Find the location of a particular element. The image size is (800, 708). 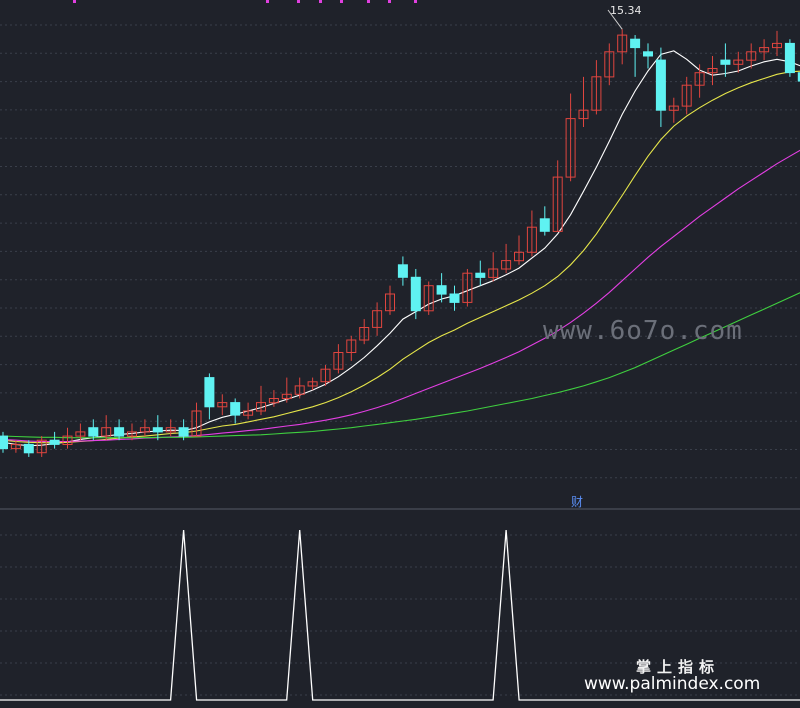

watermark-6o7o: www.6o7o.com is located at coordinates (643, 331).